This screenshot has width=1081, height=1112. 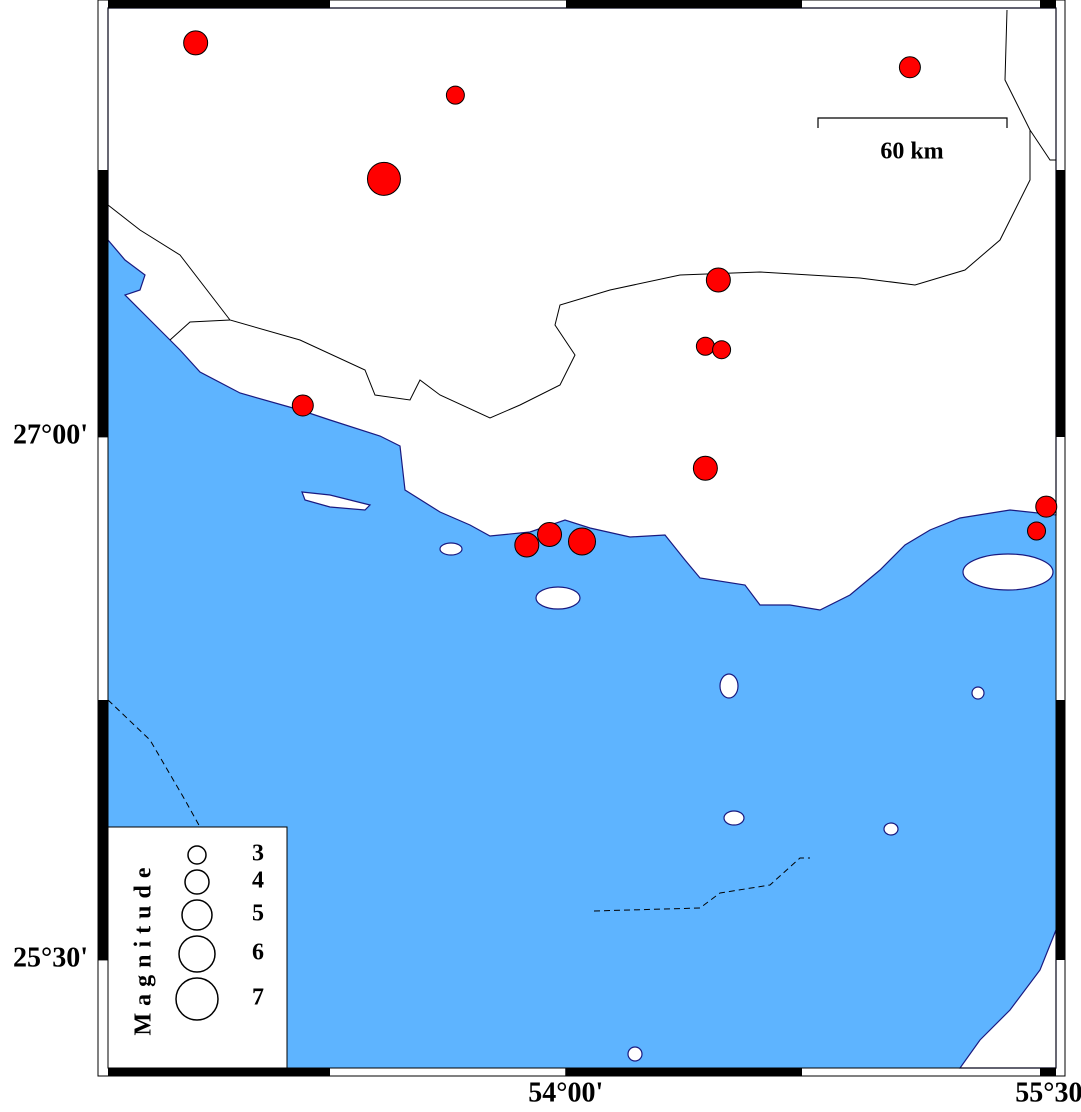 What do you see at coordinates (258, 953) in the screenshot?
I see `legend-label: 6` at bounding box center [258, 953].